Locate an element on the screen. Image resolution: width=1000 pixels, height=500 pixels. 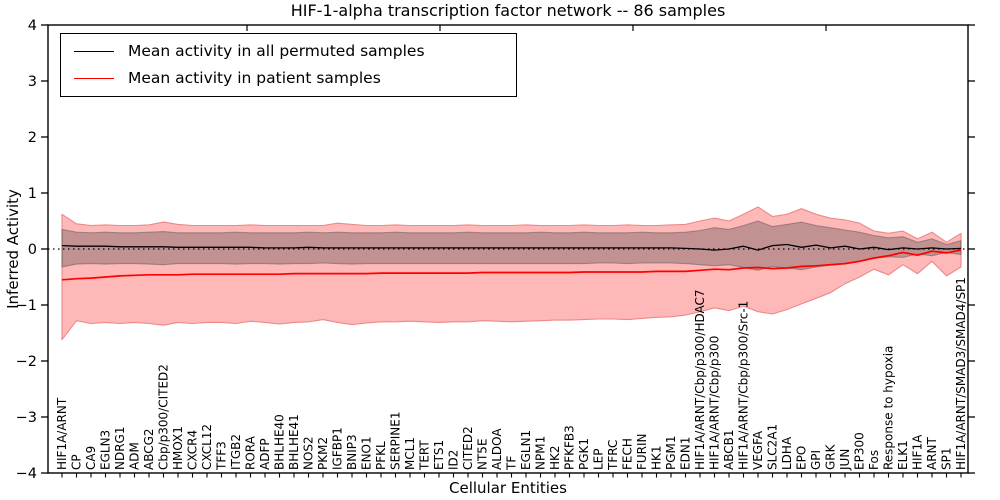
x-tick-label: ETS1 is located at coordinates (439, 455).